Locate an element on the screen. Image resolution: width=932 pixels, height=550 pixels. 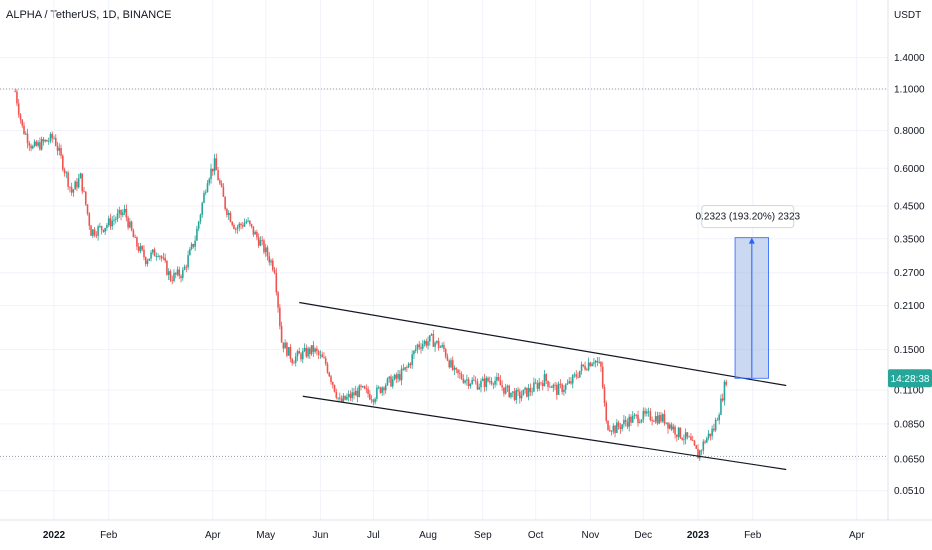
price-axis-bg is located at coordinates (910, 260).